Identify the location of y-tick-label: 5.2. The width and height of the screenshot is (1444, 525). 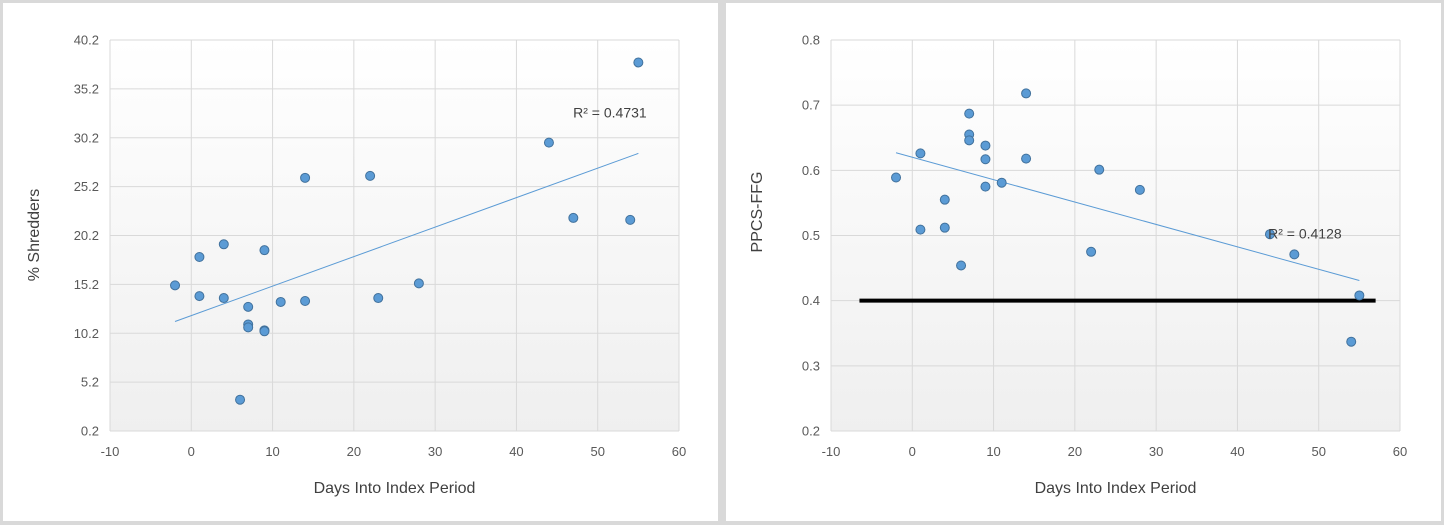
(90, 382).